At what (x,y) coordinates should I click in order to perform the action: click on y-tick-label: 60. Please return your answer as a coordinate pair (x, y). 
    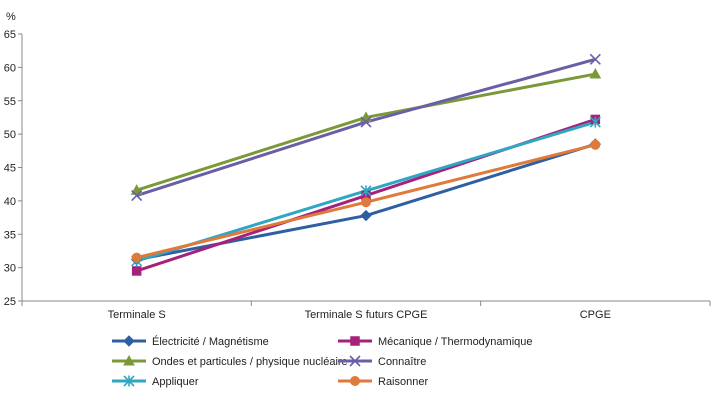
    Looking at the image, I should click on (10, 68).